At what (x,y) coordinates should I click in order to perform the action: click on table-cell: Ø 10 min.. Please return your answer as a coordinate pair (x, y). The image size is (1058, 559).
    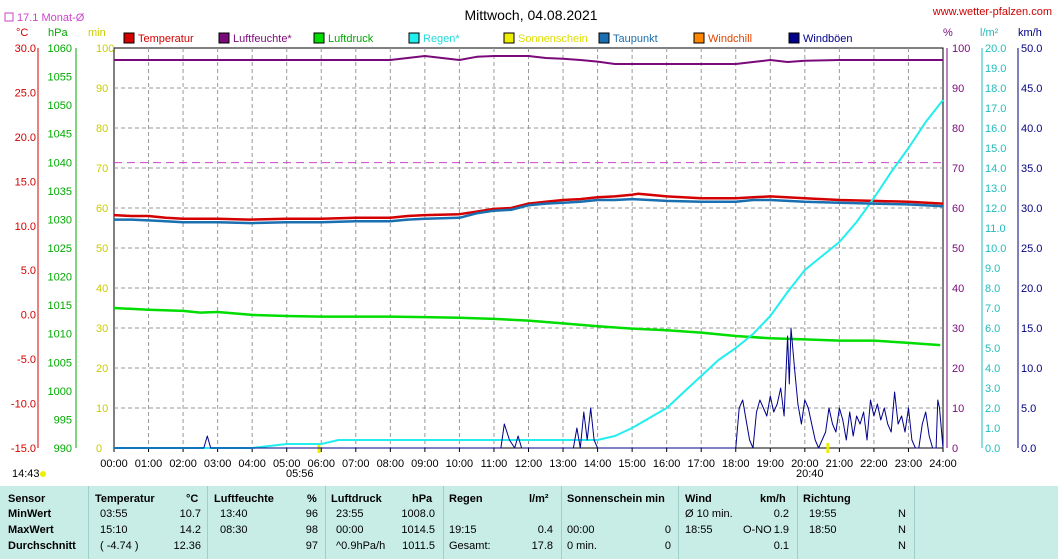
    Looking at the image, I should click on (709, 514).